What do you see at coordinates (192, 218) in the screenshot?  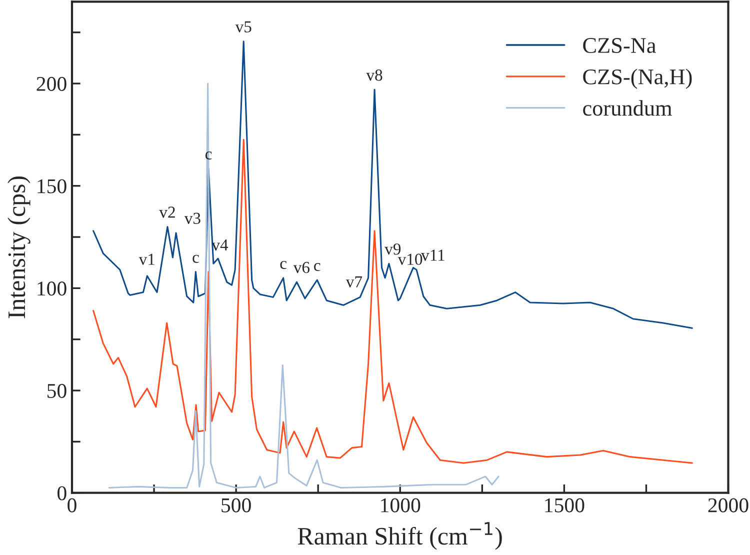 I see `annotation: v3` at bounding box center [192, 218].